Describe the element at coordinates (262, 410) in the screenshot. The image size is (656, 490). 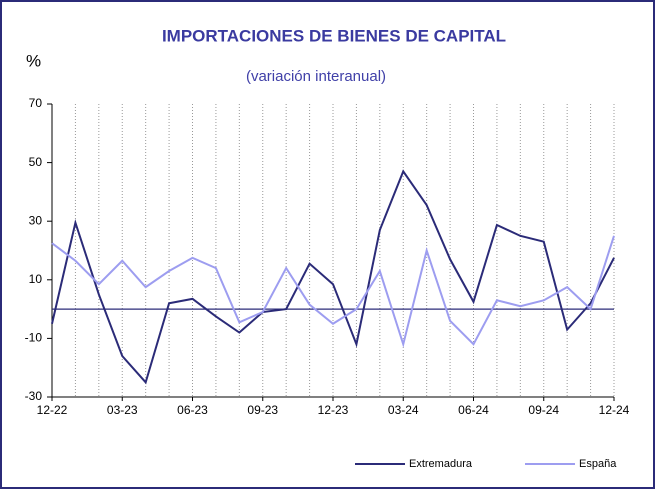
I see `x-tick-label: 09-23` at that location.